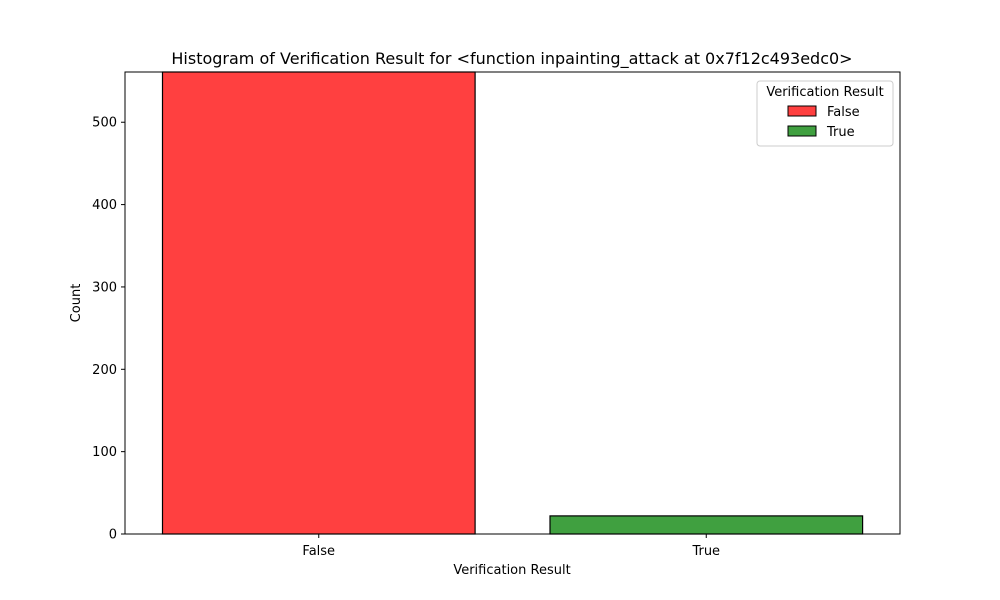 This screenshot has width=1000, height=600. I want to click on x-axis-label: Verification Result, so click(511, 570).